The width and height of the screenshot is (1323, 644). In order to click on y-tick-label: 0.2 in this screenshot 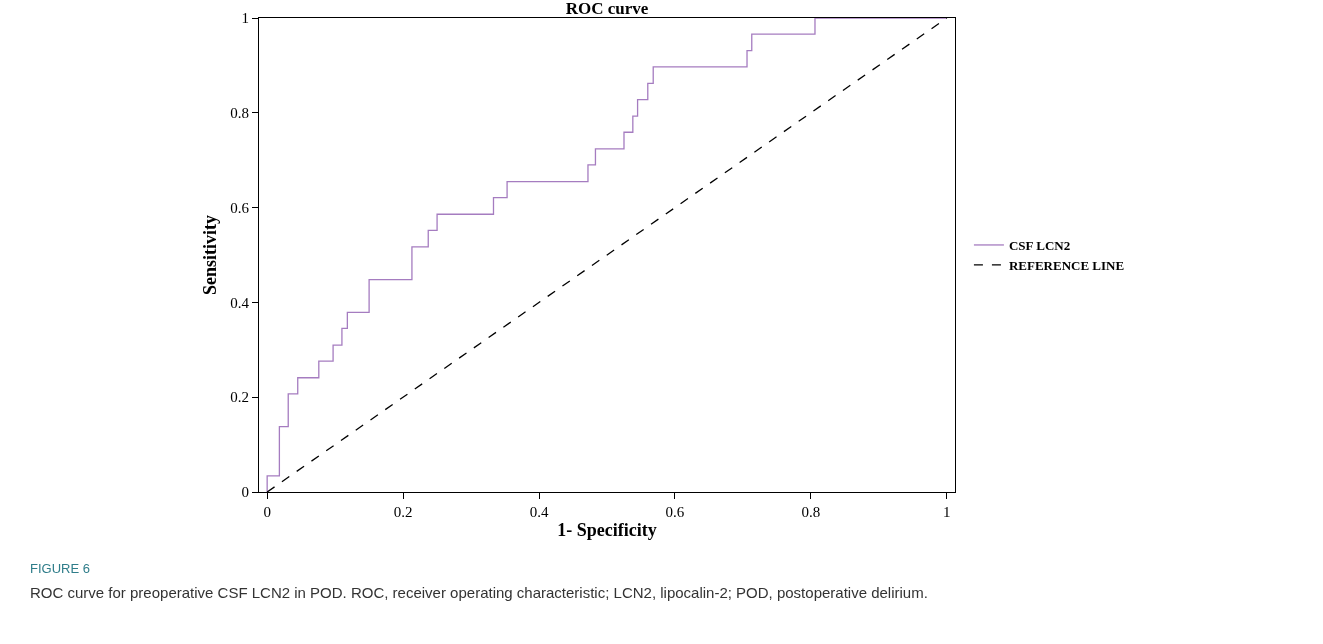, I will do `click(239, 397)`.